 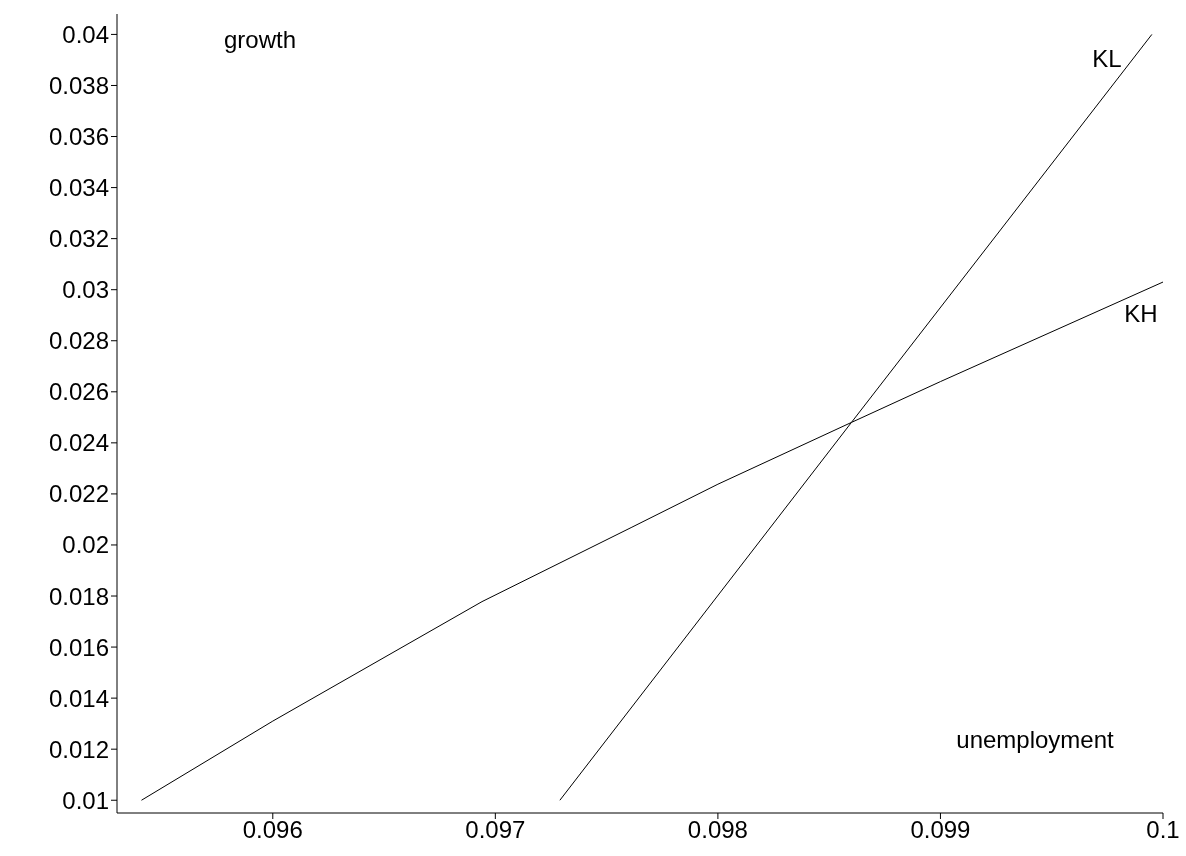 What do you see at coordinates (78, 647) in the screenshot?
I see `y-tick-label: 0.016` at bounding box center [78, 647].